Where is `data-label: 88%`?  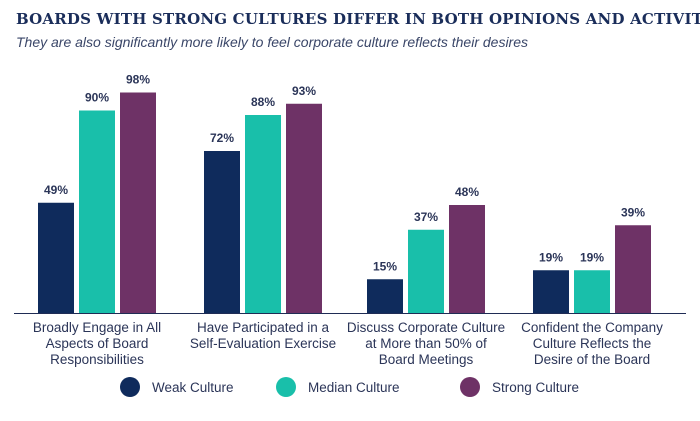
data-label: 88% is located at coordinates (263, 102).